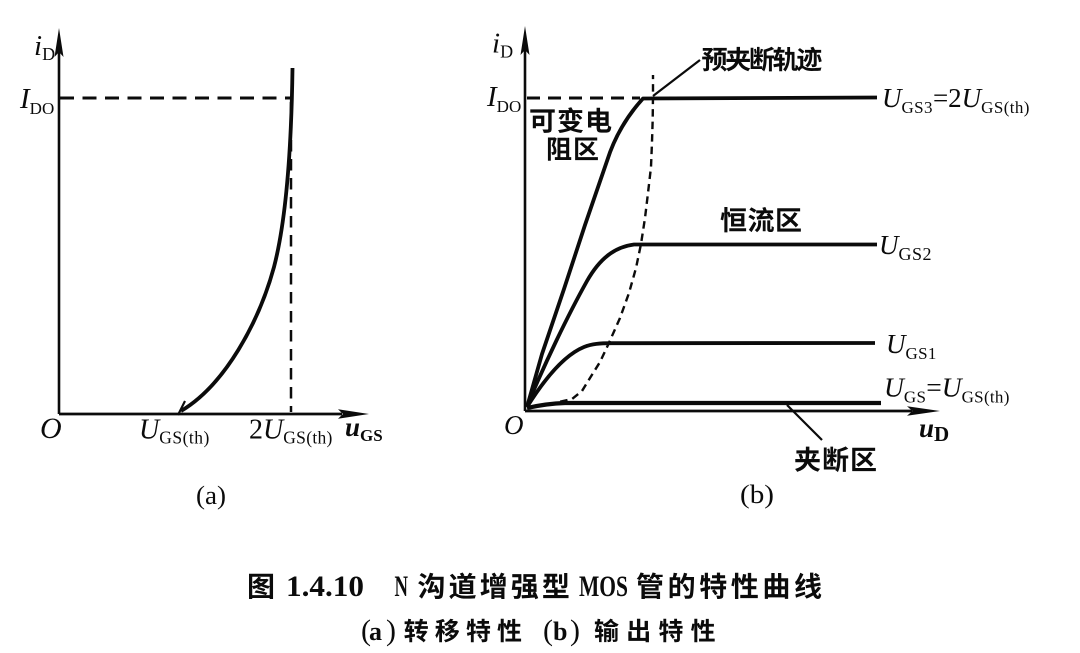 This screenshot has width=1080, height=653. Describe the element at coordinates (603, 586) in the screenshot. I see `svg-text: MOS` at that location.